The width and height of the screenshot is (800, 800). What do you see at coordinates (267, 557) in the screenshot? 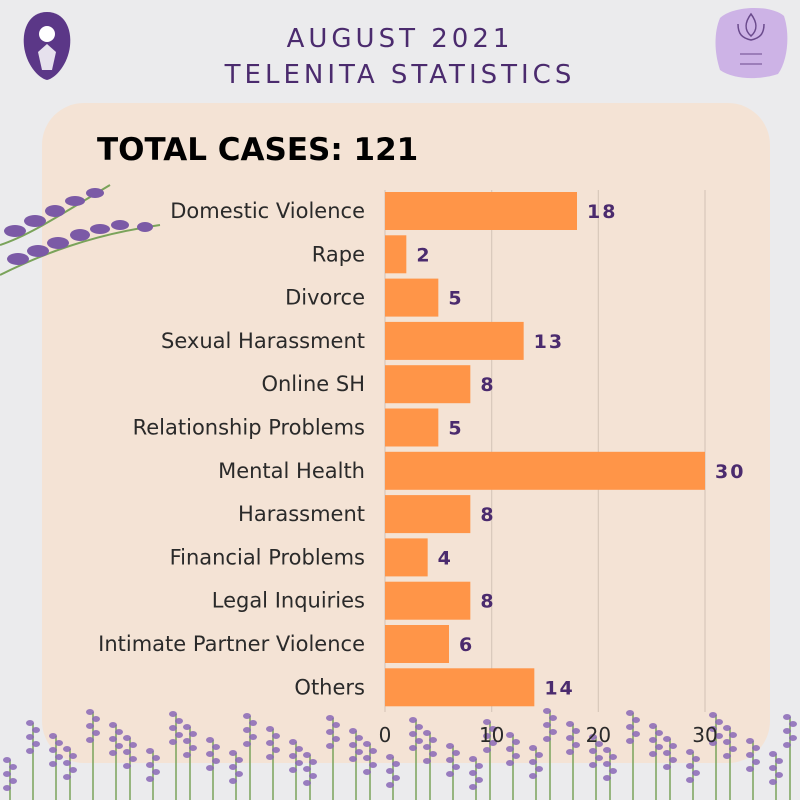
I see `category-label: Financial Problems` at bounding box center [267, 557].